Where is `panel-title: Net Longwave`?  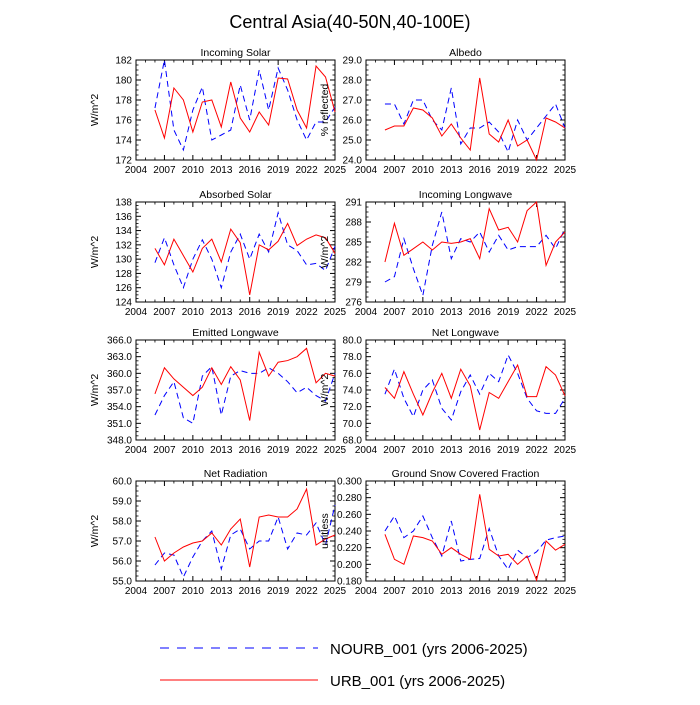
panel-title: Net Longwave is located at coordinates (465, 333).